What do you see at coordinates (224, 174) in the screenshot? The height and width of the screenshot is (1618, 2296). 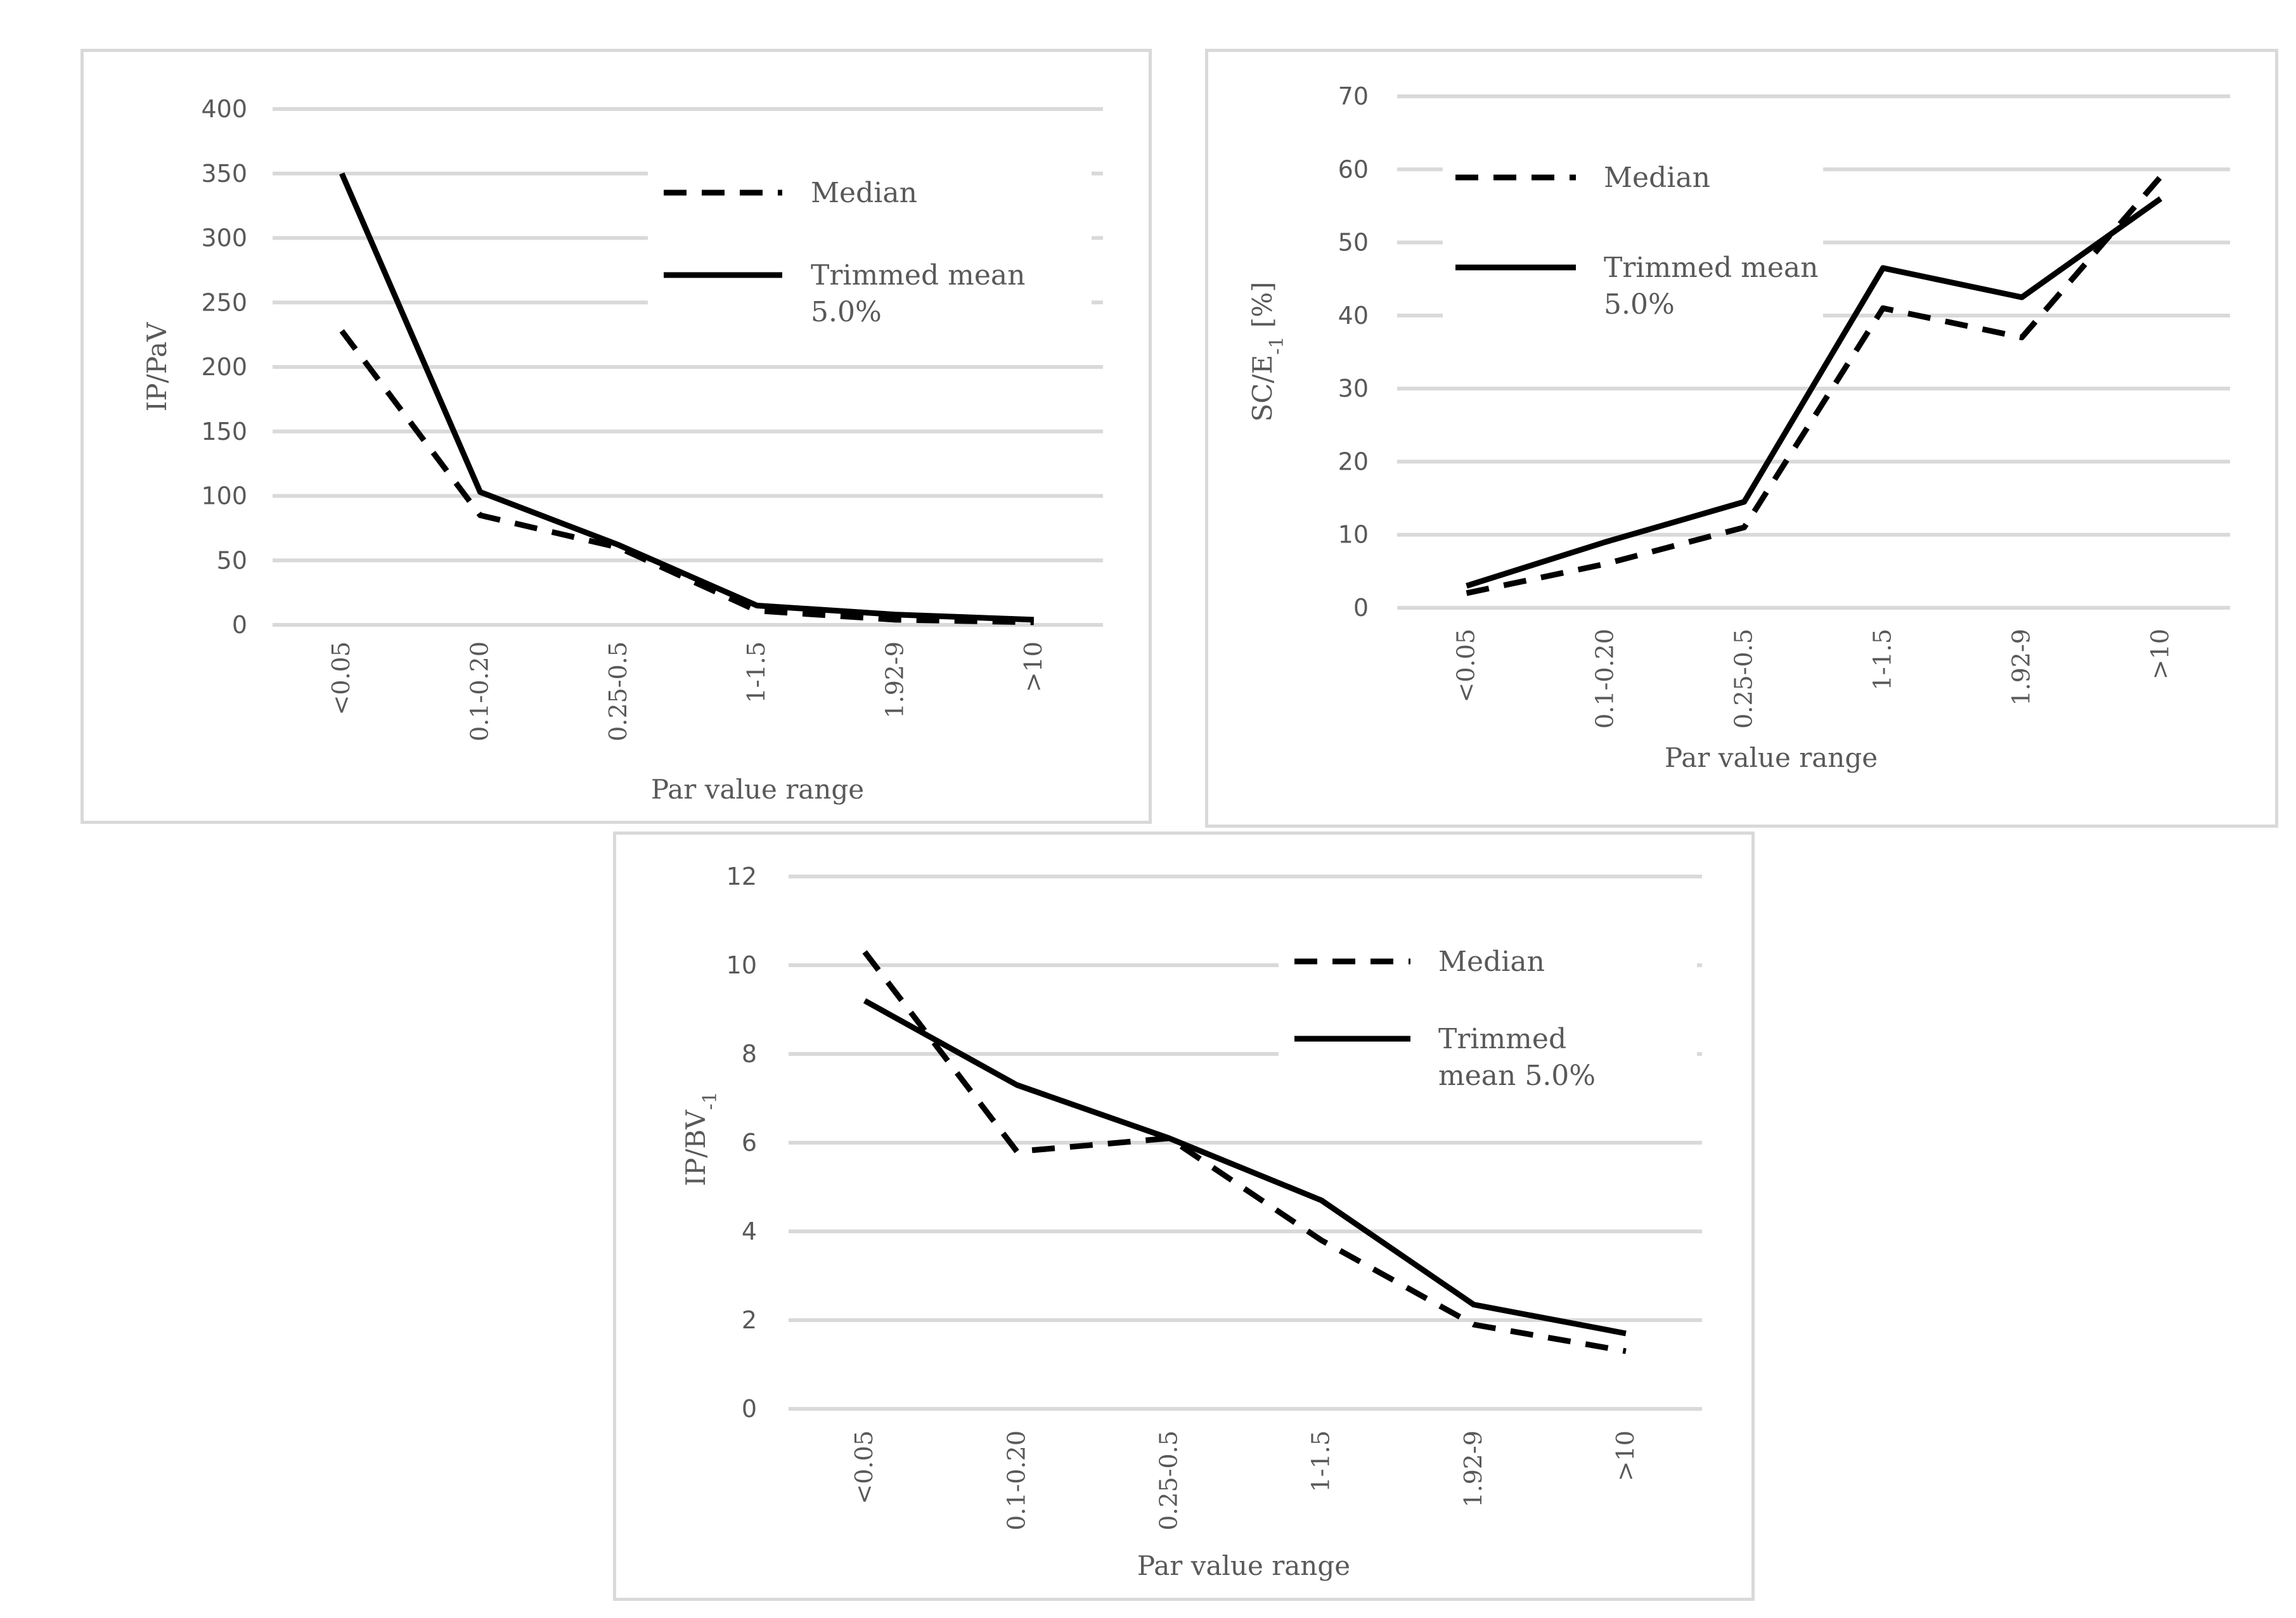 I see `y-tick-label: 350` at bounding box center [224, 174].